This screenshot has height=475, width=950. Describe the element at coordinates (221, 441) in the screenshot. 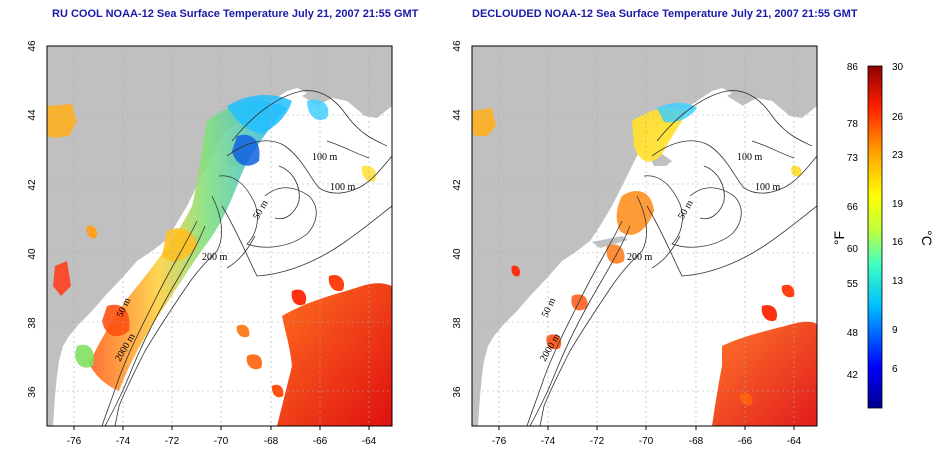

I see `left-x-tick: -70` at that location.